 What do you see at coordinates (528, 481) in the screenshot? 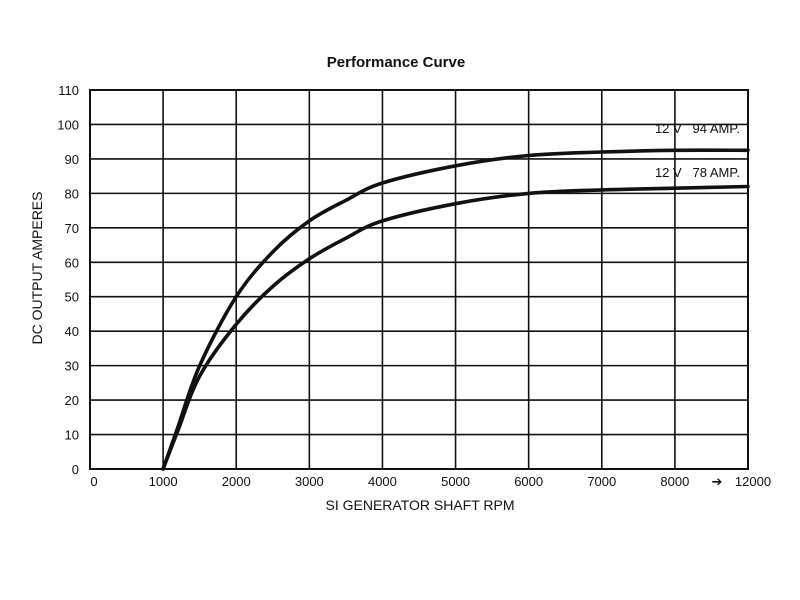
I see `x-tick-label-6000: 6000` at bounding box center [528, 481].